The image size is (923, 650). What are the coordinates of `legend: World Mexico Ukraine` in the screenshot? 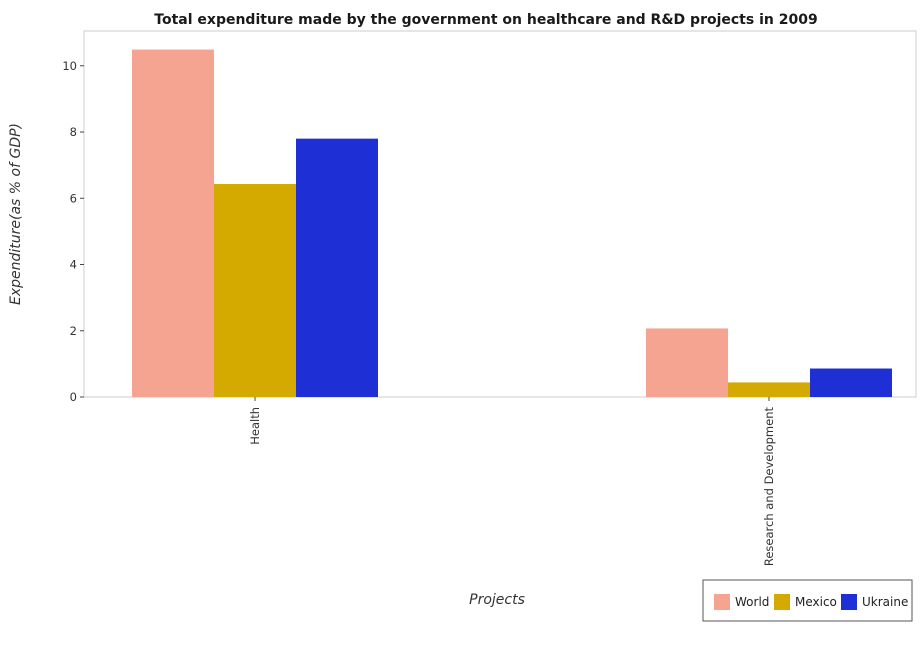 It's located at (807, 600).